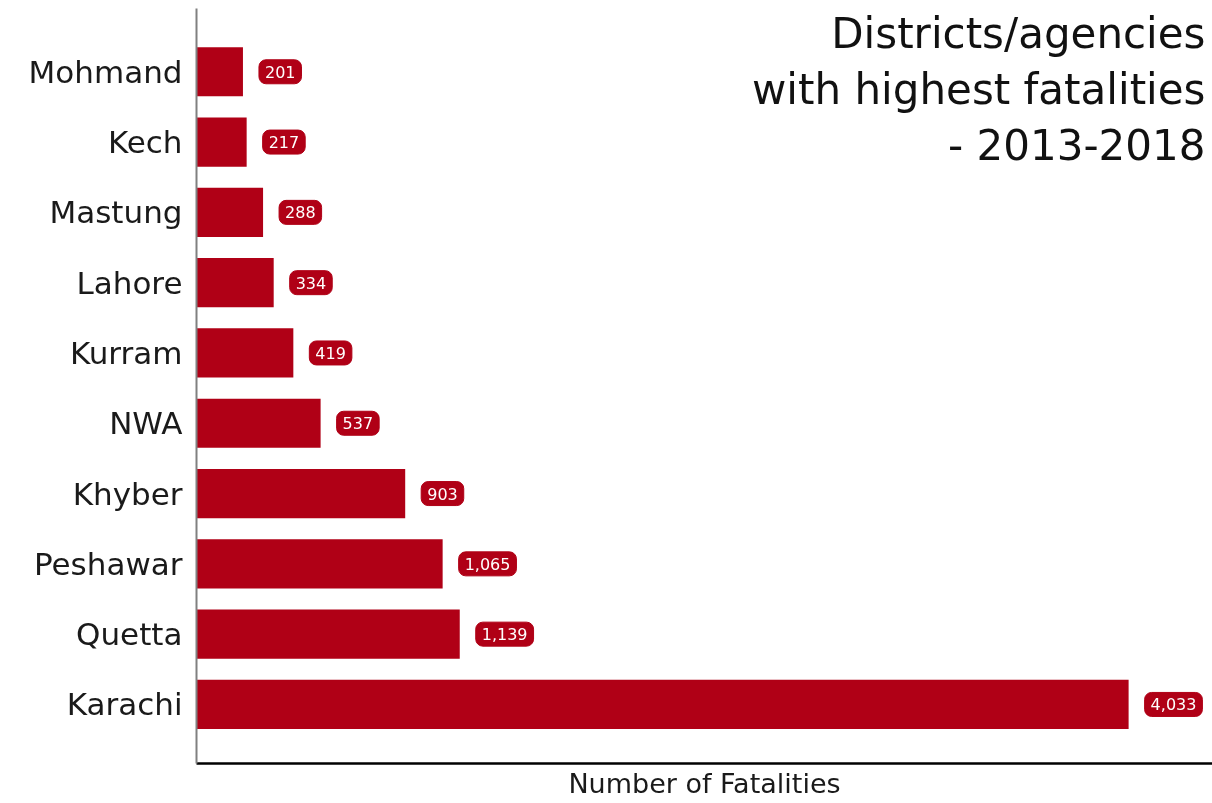 Image resolution: width=1212 pixels, height=803 pixels. What do you see at coordinates (105, 71) in the screenshot?
I see `y-tick-label: Mohmand` at bounding box center [105, 71].